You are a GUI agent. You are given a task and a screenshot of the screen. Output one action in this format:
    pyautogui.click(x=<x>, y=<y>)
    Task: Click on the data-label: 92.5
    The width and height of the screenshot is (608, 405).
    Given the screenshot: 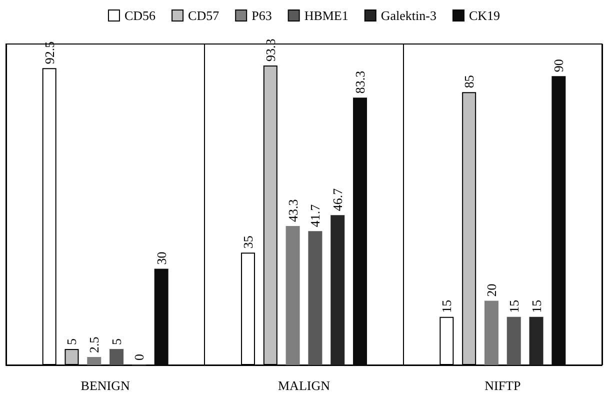 What is the action you would take?
    pyautogui.click(x=49, y=52)
    